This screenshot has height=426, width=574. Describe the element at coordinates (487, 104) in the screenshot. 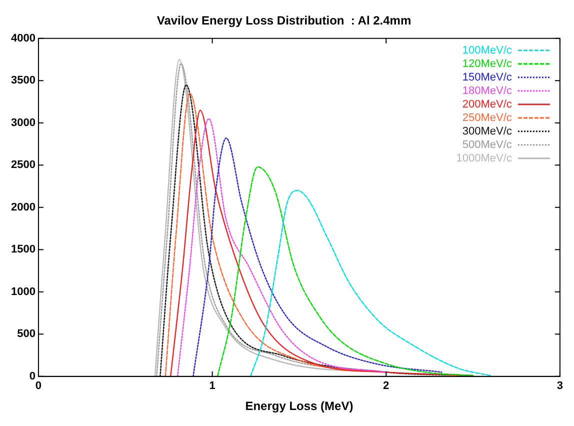

I see `legend-label: 200MeV/c` at that location.